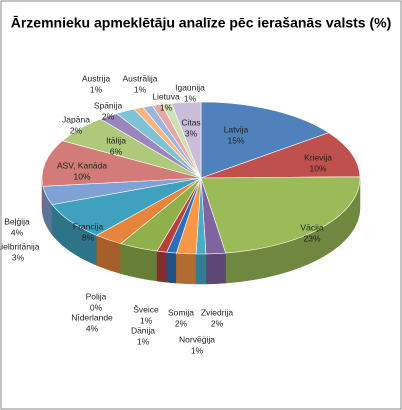 The width and height of the screenshot is (402, 410). What do you see at coordinates (92, 317) in the screenshot?
I see `slice-label: Nīderlande` at bounding box center [92, 317].